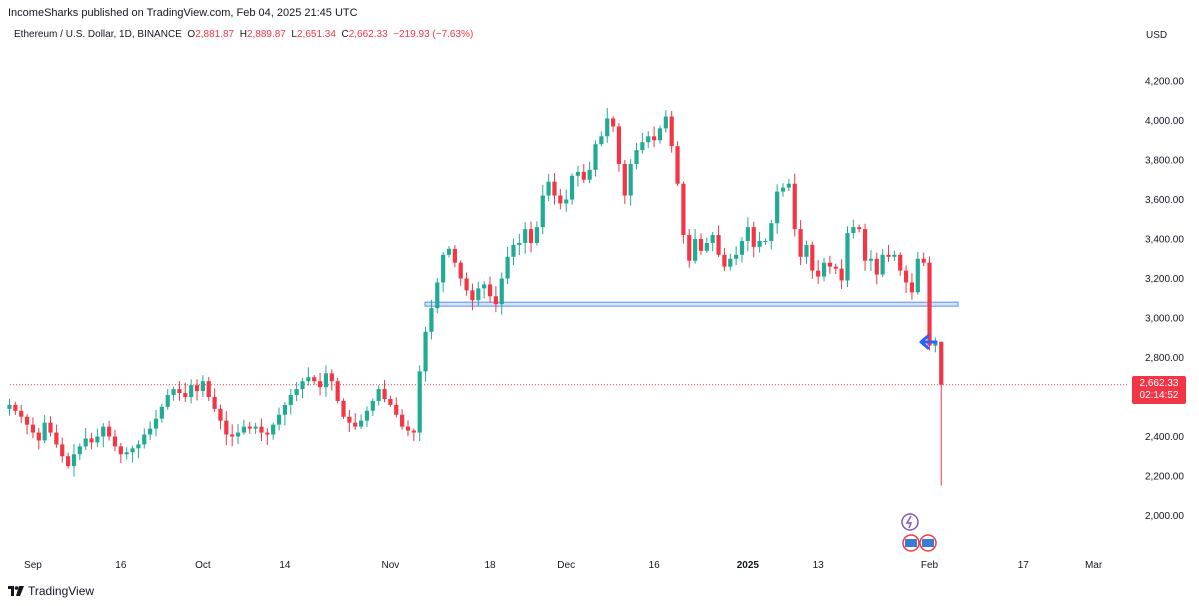 Image resolution: width=1199 pixels, height=606 pixels. I want to click on x-tick-label: 14, so click(285, 565).